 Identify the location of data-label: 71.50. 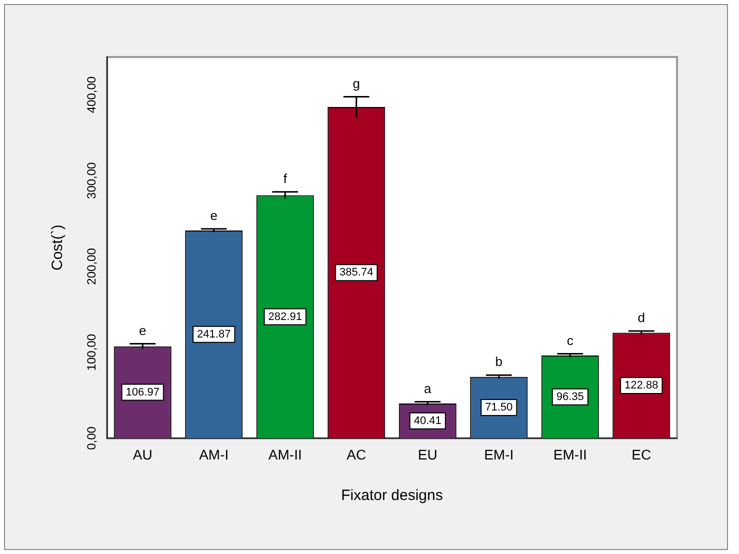
(499, 408).